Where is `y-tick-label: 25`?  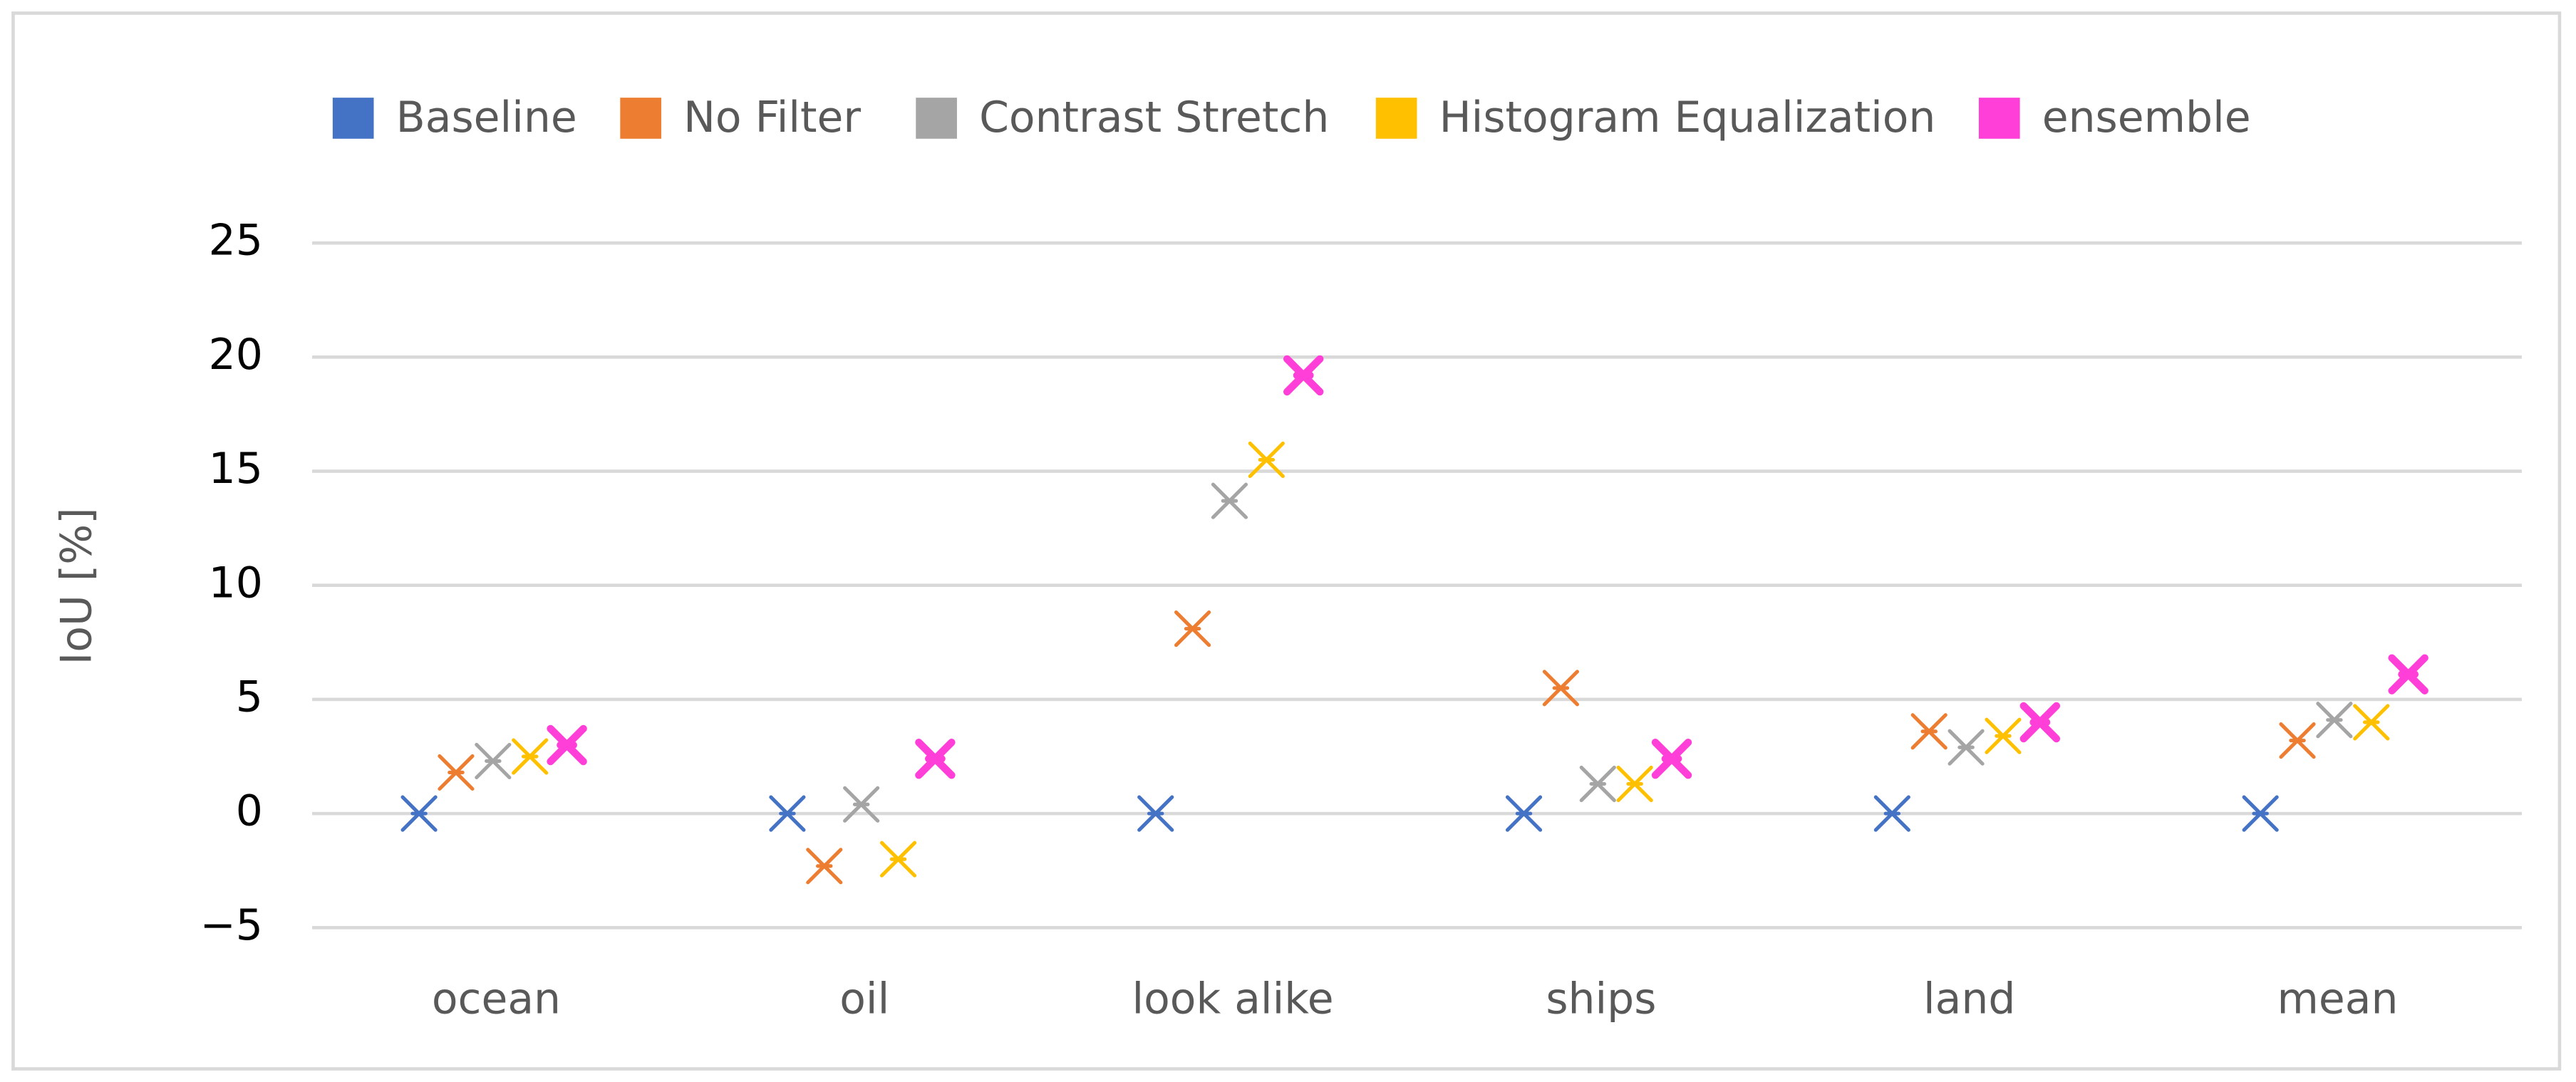
y-tick-label: 25 is located at coordinates (236, 241).